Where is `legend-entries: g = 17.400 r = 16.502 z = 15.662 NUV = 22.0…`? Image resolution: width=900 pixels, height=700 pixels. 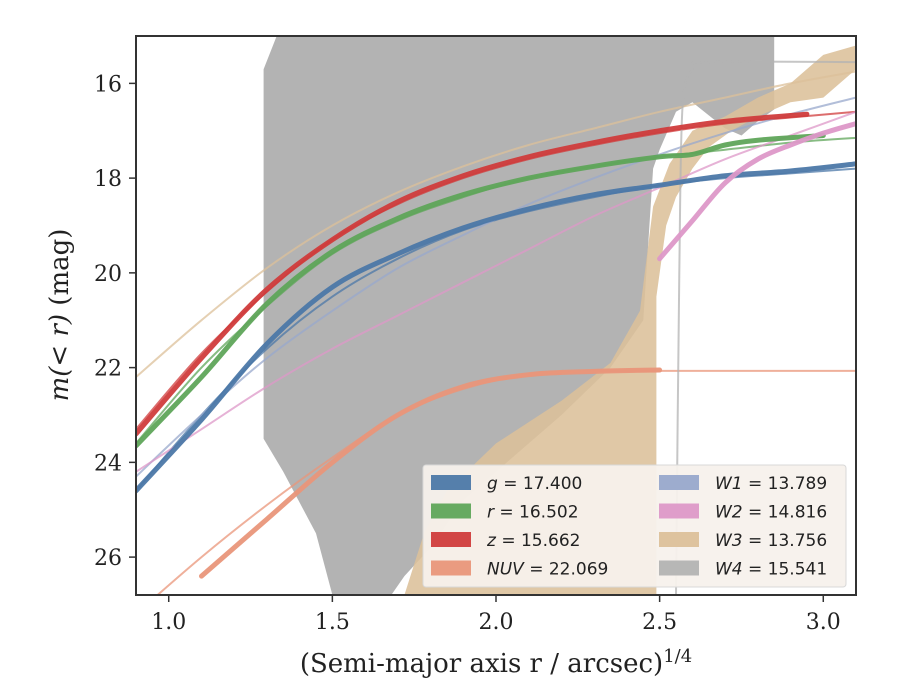
legend-entries: g = 17.400 r = 16.502 z = 15.662 NUV = 22.0… is located at coordinates (629, 527).